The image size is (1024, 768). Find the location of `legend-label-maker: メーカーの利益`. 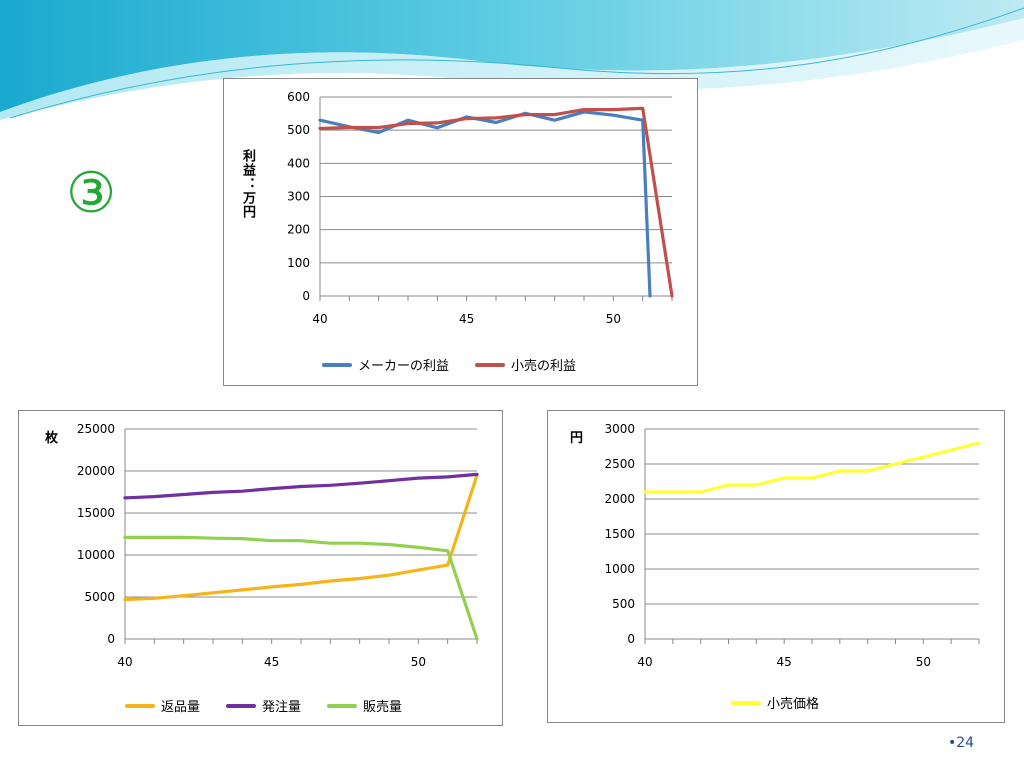

legend-label-maker: メーカーの利益 is located at coordinates (404, 366).